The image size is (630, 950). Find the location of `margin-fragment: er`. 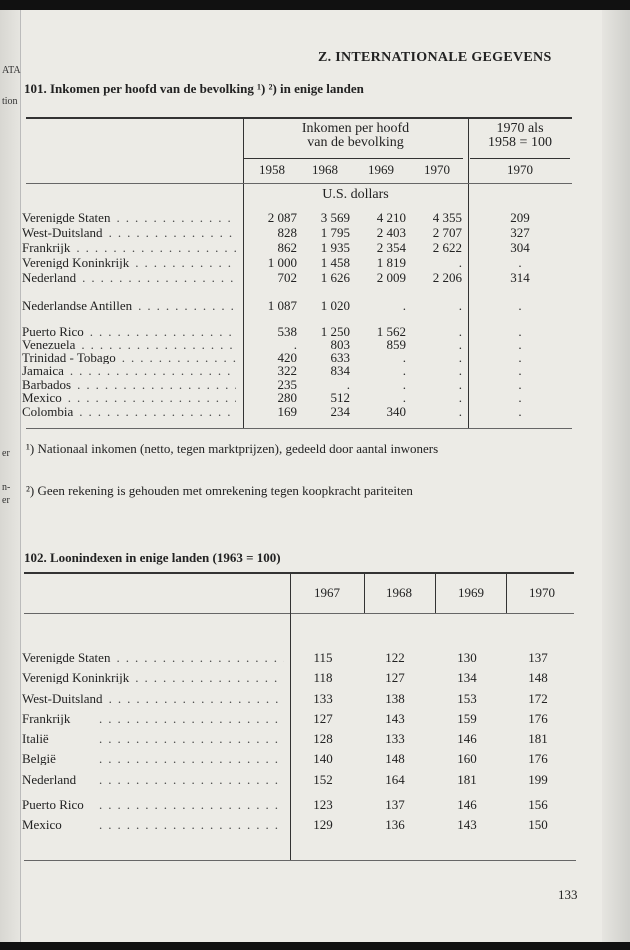

margin-fragment: er is located at coordinates (6, 453).